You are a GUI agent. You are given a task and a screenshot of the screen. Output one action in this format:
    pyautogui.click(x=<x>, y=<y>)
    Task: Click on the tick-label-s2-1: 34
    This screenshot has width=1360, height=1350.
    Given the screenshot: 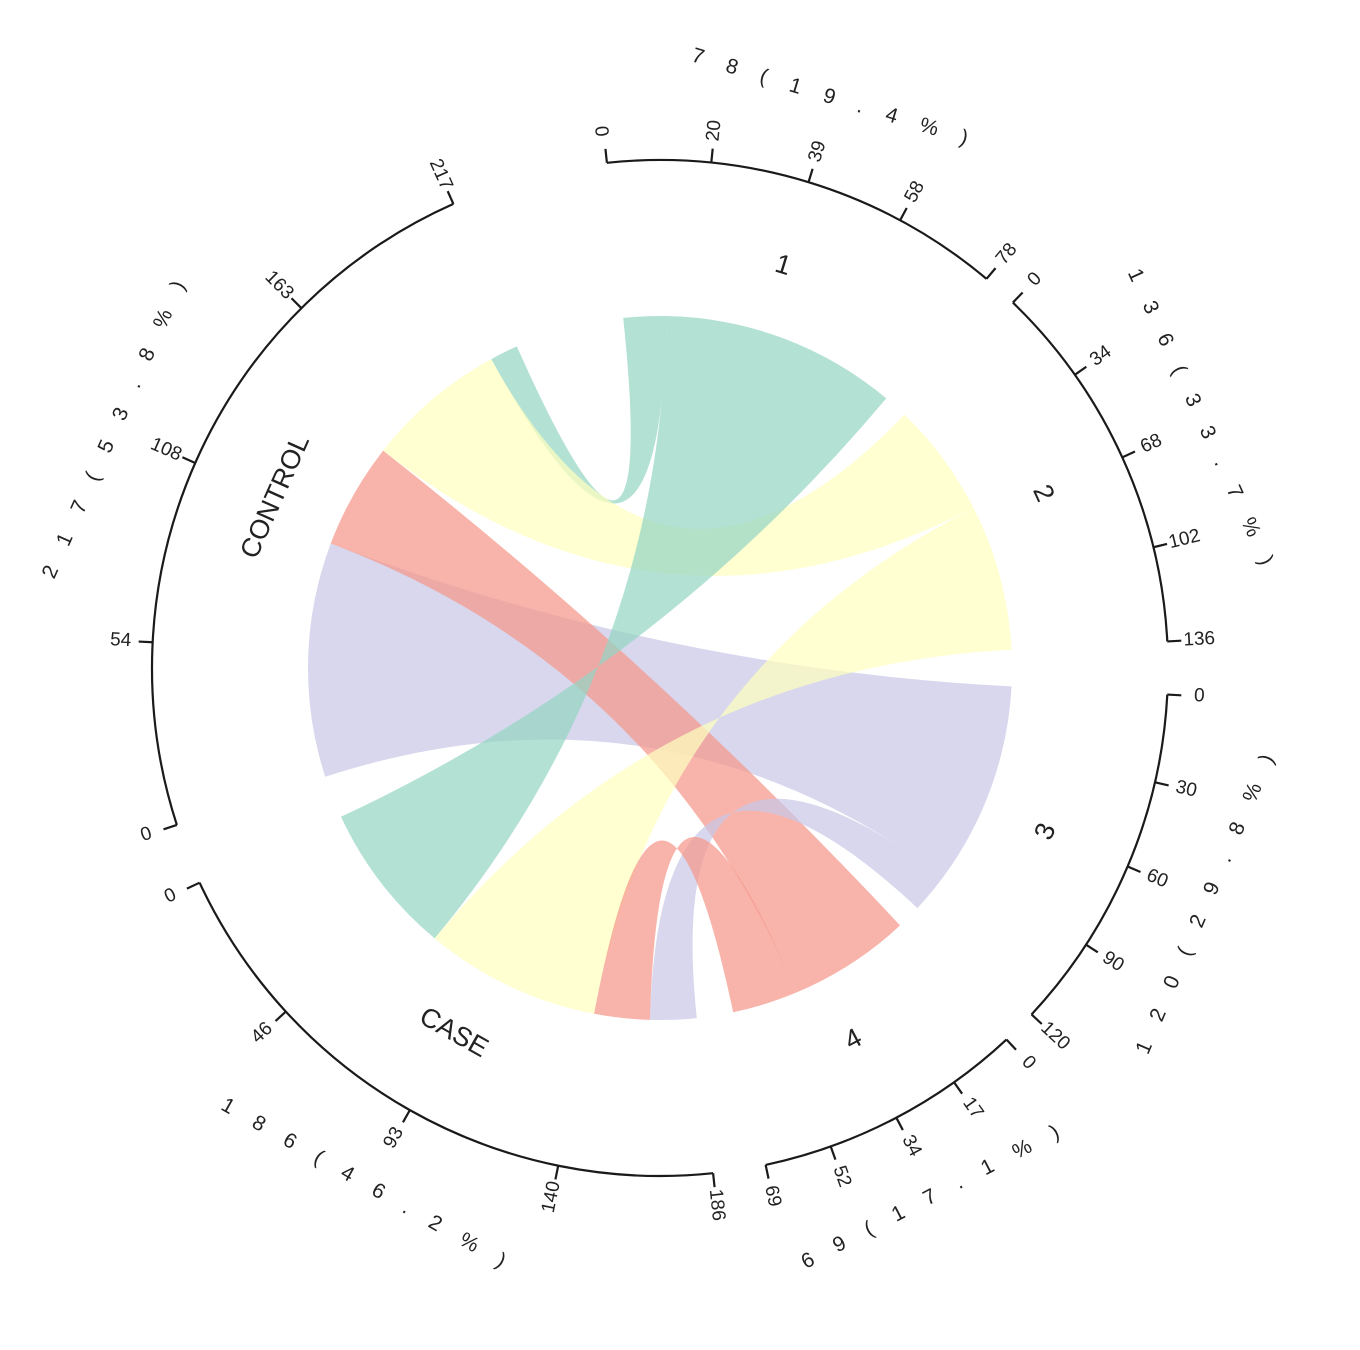 What is the action you would take?
    pyautogui.click(x=1101, y=356)
    